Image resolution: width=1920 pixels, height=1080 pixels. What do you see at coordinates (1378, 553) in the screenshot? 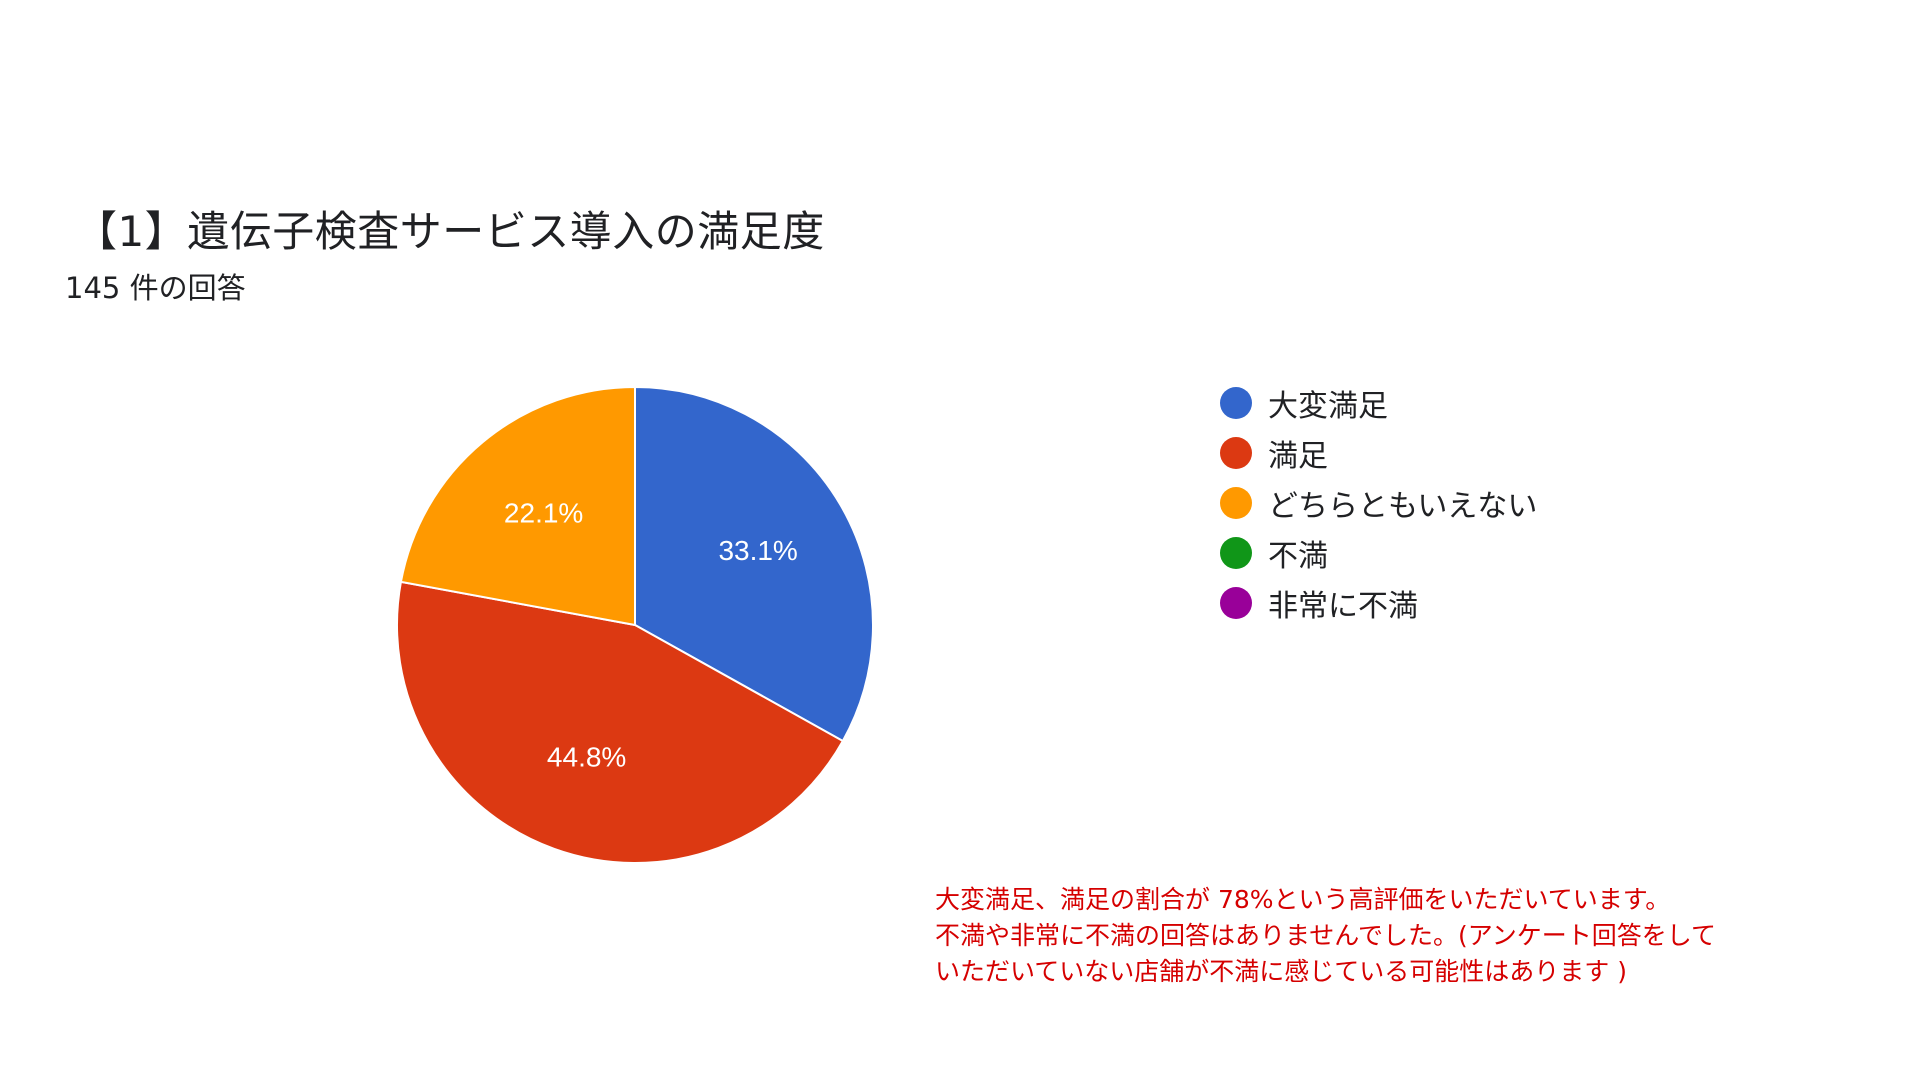
I see `legend-item: 不満` at bounding box center [1378, 553].